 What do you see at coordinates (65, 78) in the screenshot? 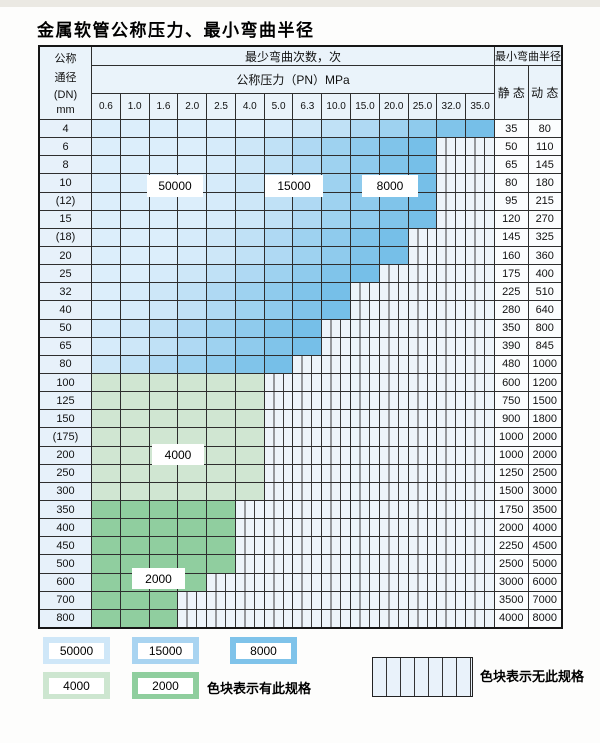
I see `dn-header-line2: 通径` at bounding box center [65, 78].